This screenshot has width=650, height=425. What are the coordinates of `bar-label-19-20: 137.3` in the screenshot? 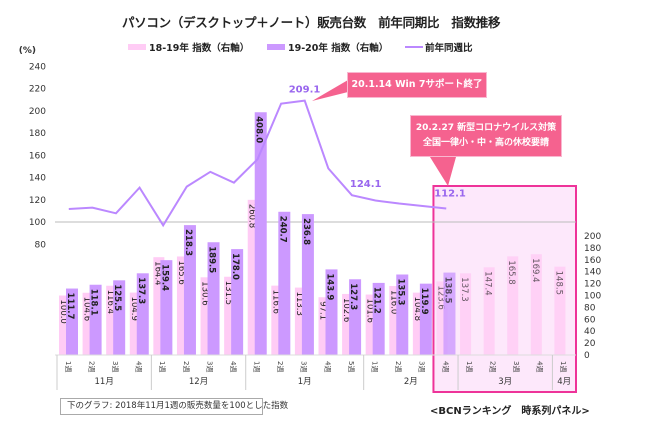 It's located at (141, 290).